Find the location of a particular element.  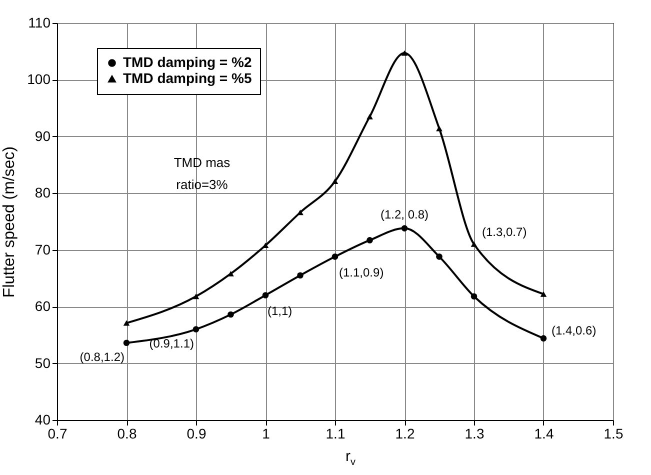

x-tick-label: 1.1 is located at coordinates (336, 434).